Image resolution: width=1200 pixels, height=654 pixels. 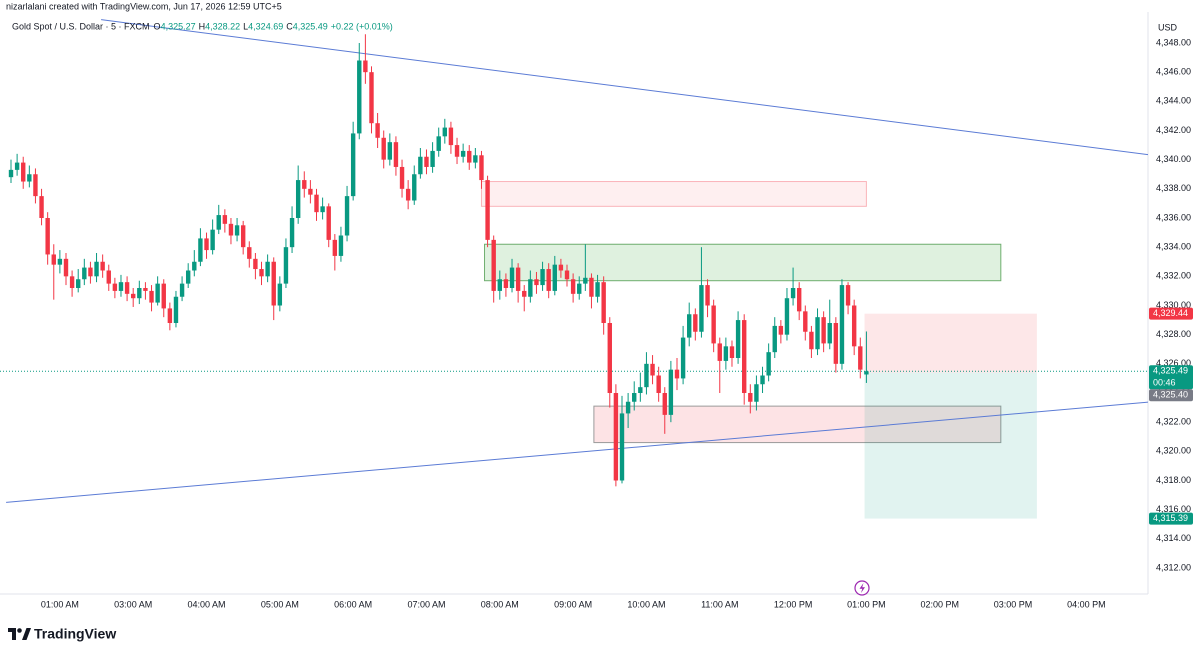 I want to click on price-label-box, so click(x=1171, y=313).